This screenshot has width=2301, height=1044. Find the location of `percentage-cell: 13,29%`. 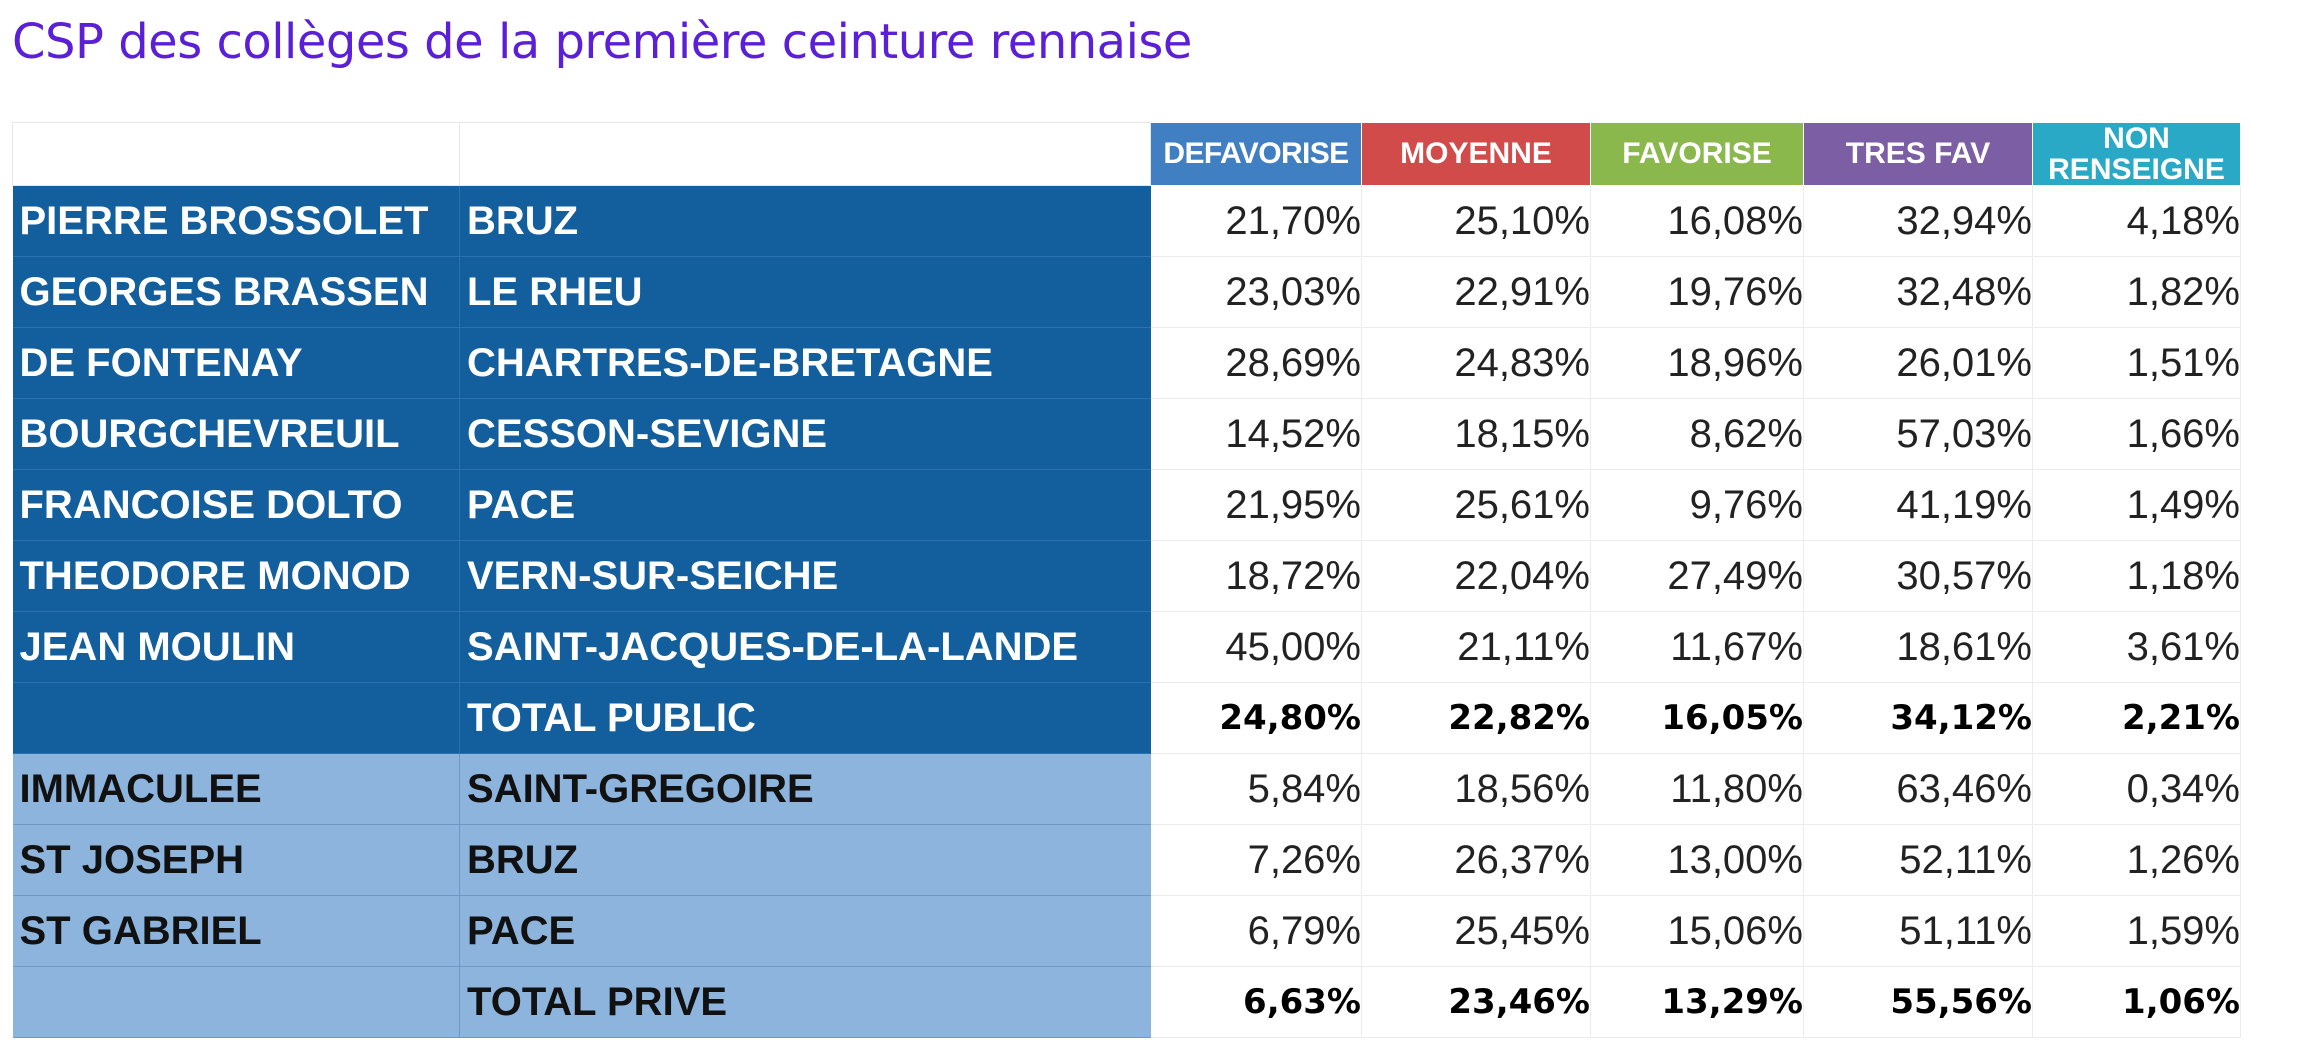

percentage-cell: 13,29% is located at coordinates (1697, 1002).